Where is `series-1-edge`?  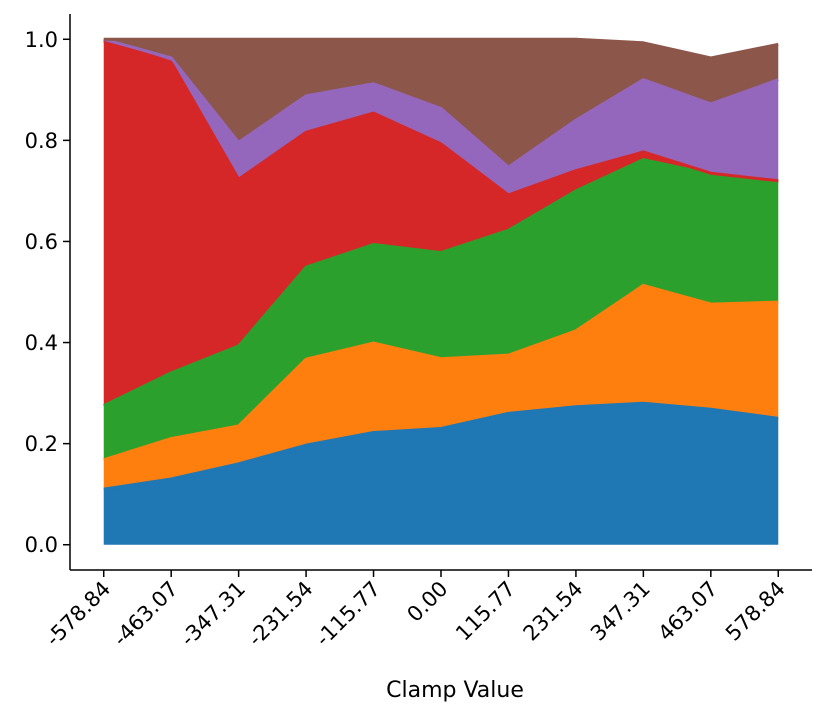
series-1-edge is located at coordinates (441, 446).